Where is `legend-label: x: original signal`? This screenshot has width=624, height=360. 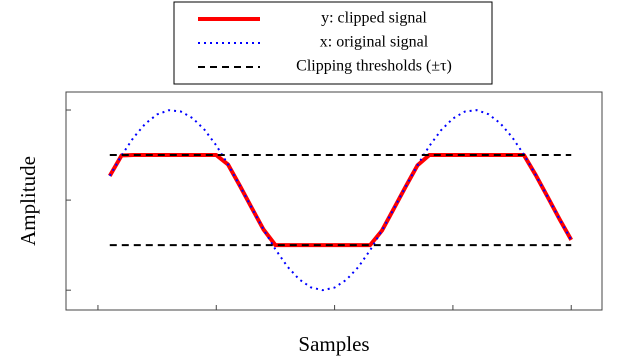 legend-label: x: original signal is located at coordinates (374, 42).